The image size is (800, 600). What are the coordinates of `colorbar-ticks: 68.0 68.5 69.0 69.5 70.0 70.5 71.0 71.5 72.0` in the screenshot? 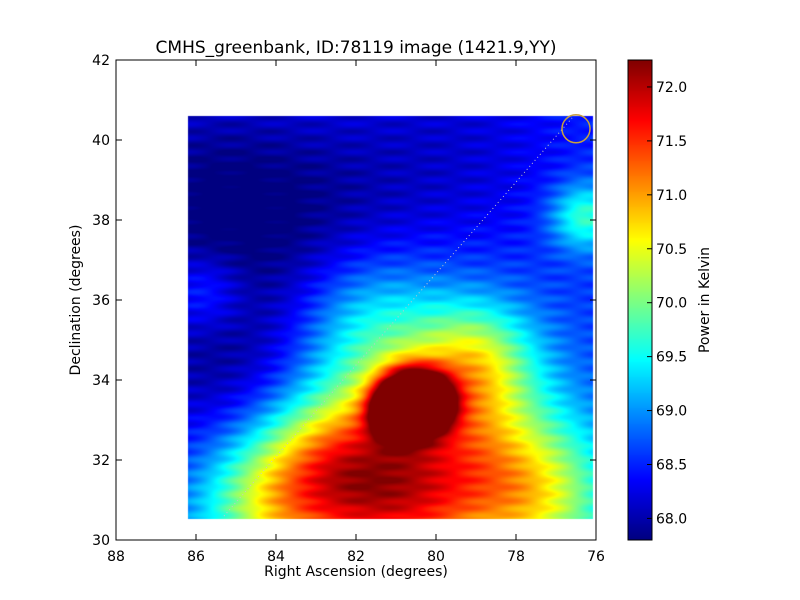 It's located at (667, 303).